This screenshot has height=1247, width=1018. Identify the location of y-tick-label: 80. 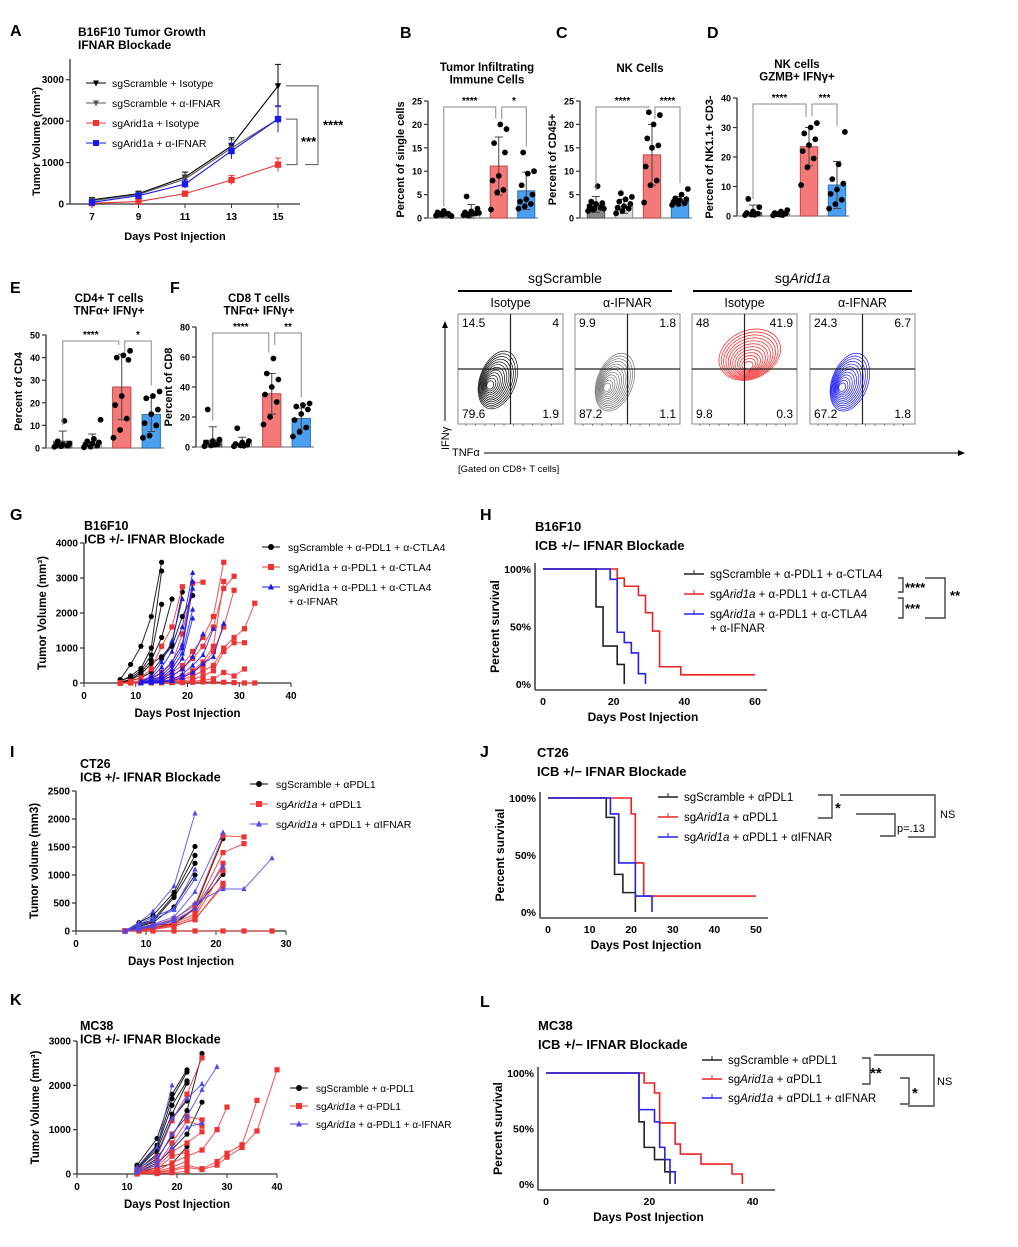
(185, 328).